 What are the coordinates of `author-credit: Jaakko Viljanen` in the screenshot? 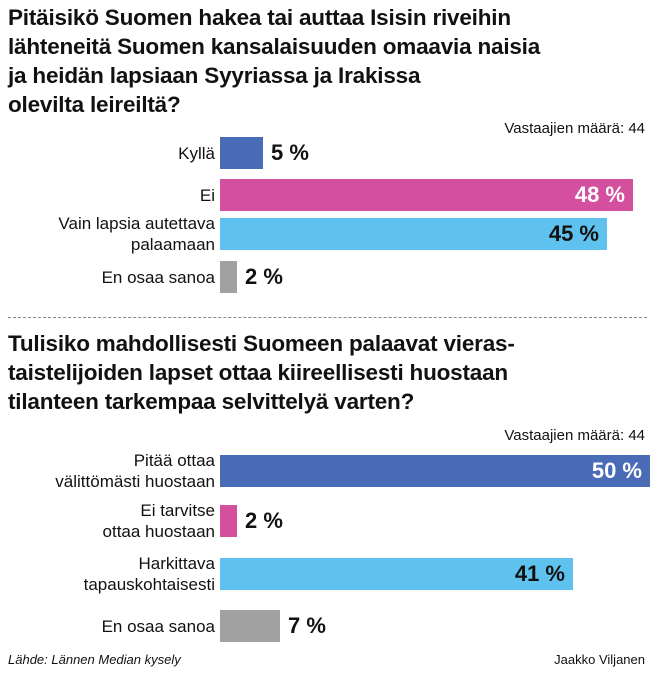 It's located at (599, 659).